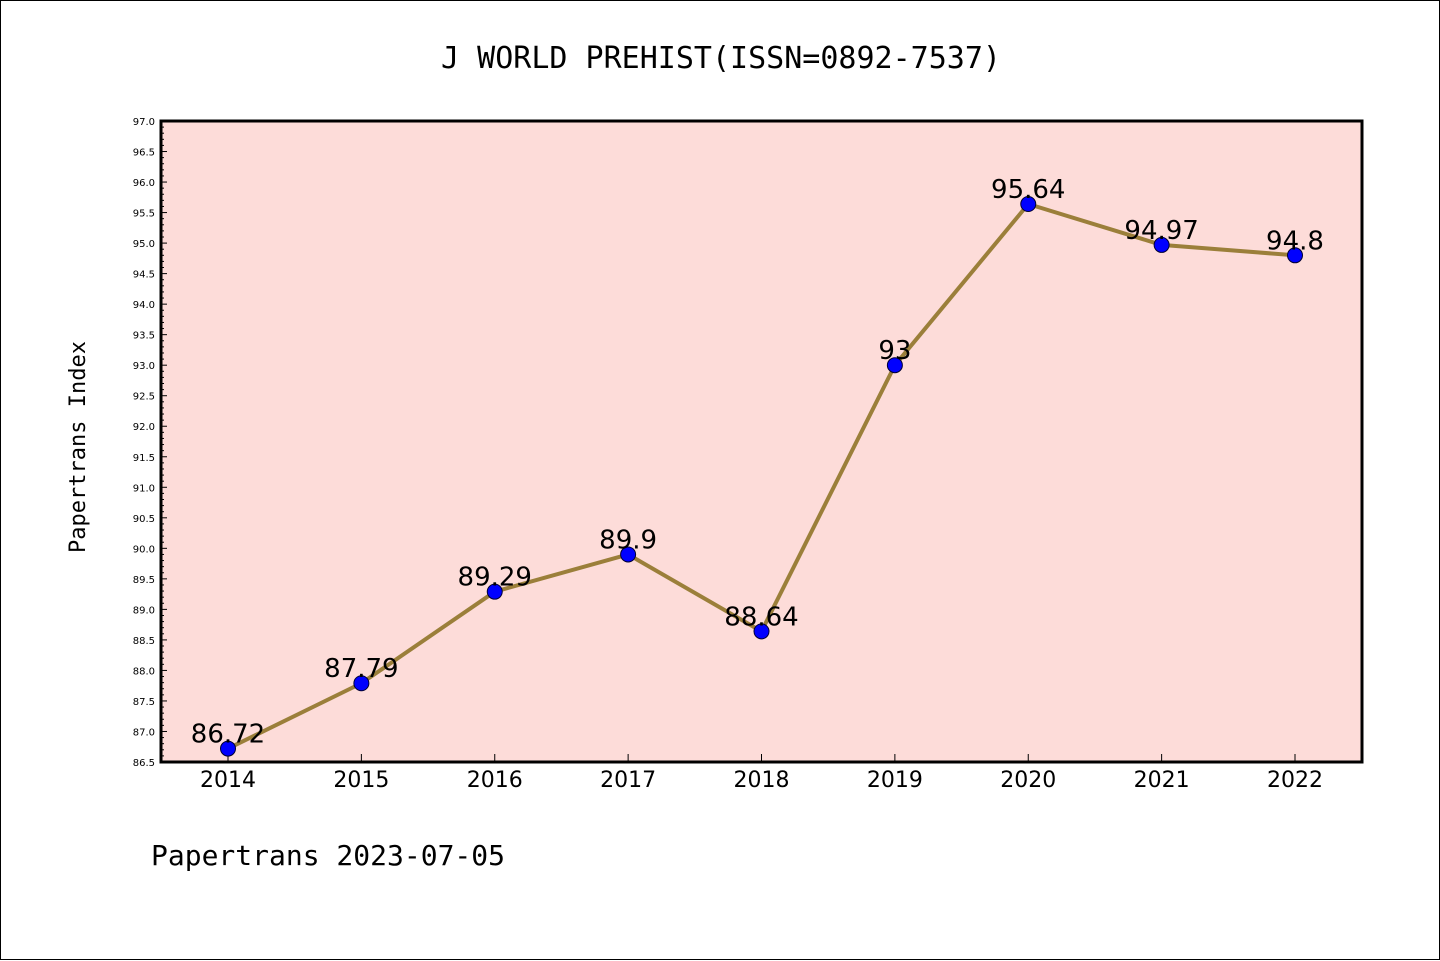 The width and height of the screenshot is (1440, 961). Describe the element at coordinates (144, 702) in the screenshot. I see `y-tick-label: 87.5` at that location.